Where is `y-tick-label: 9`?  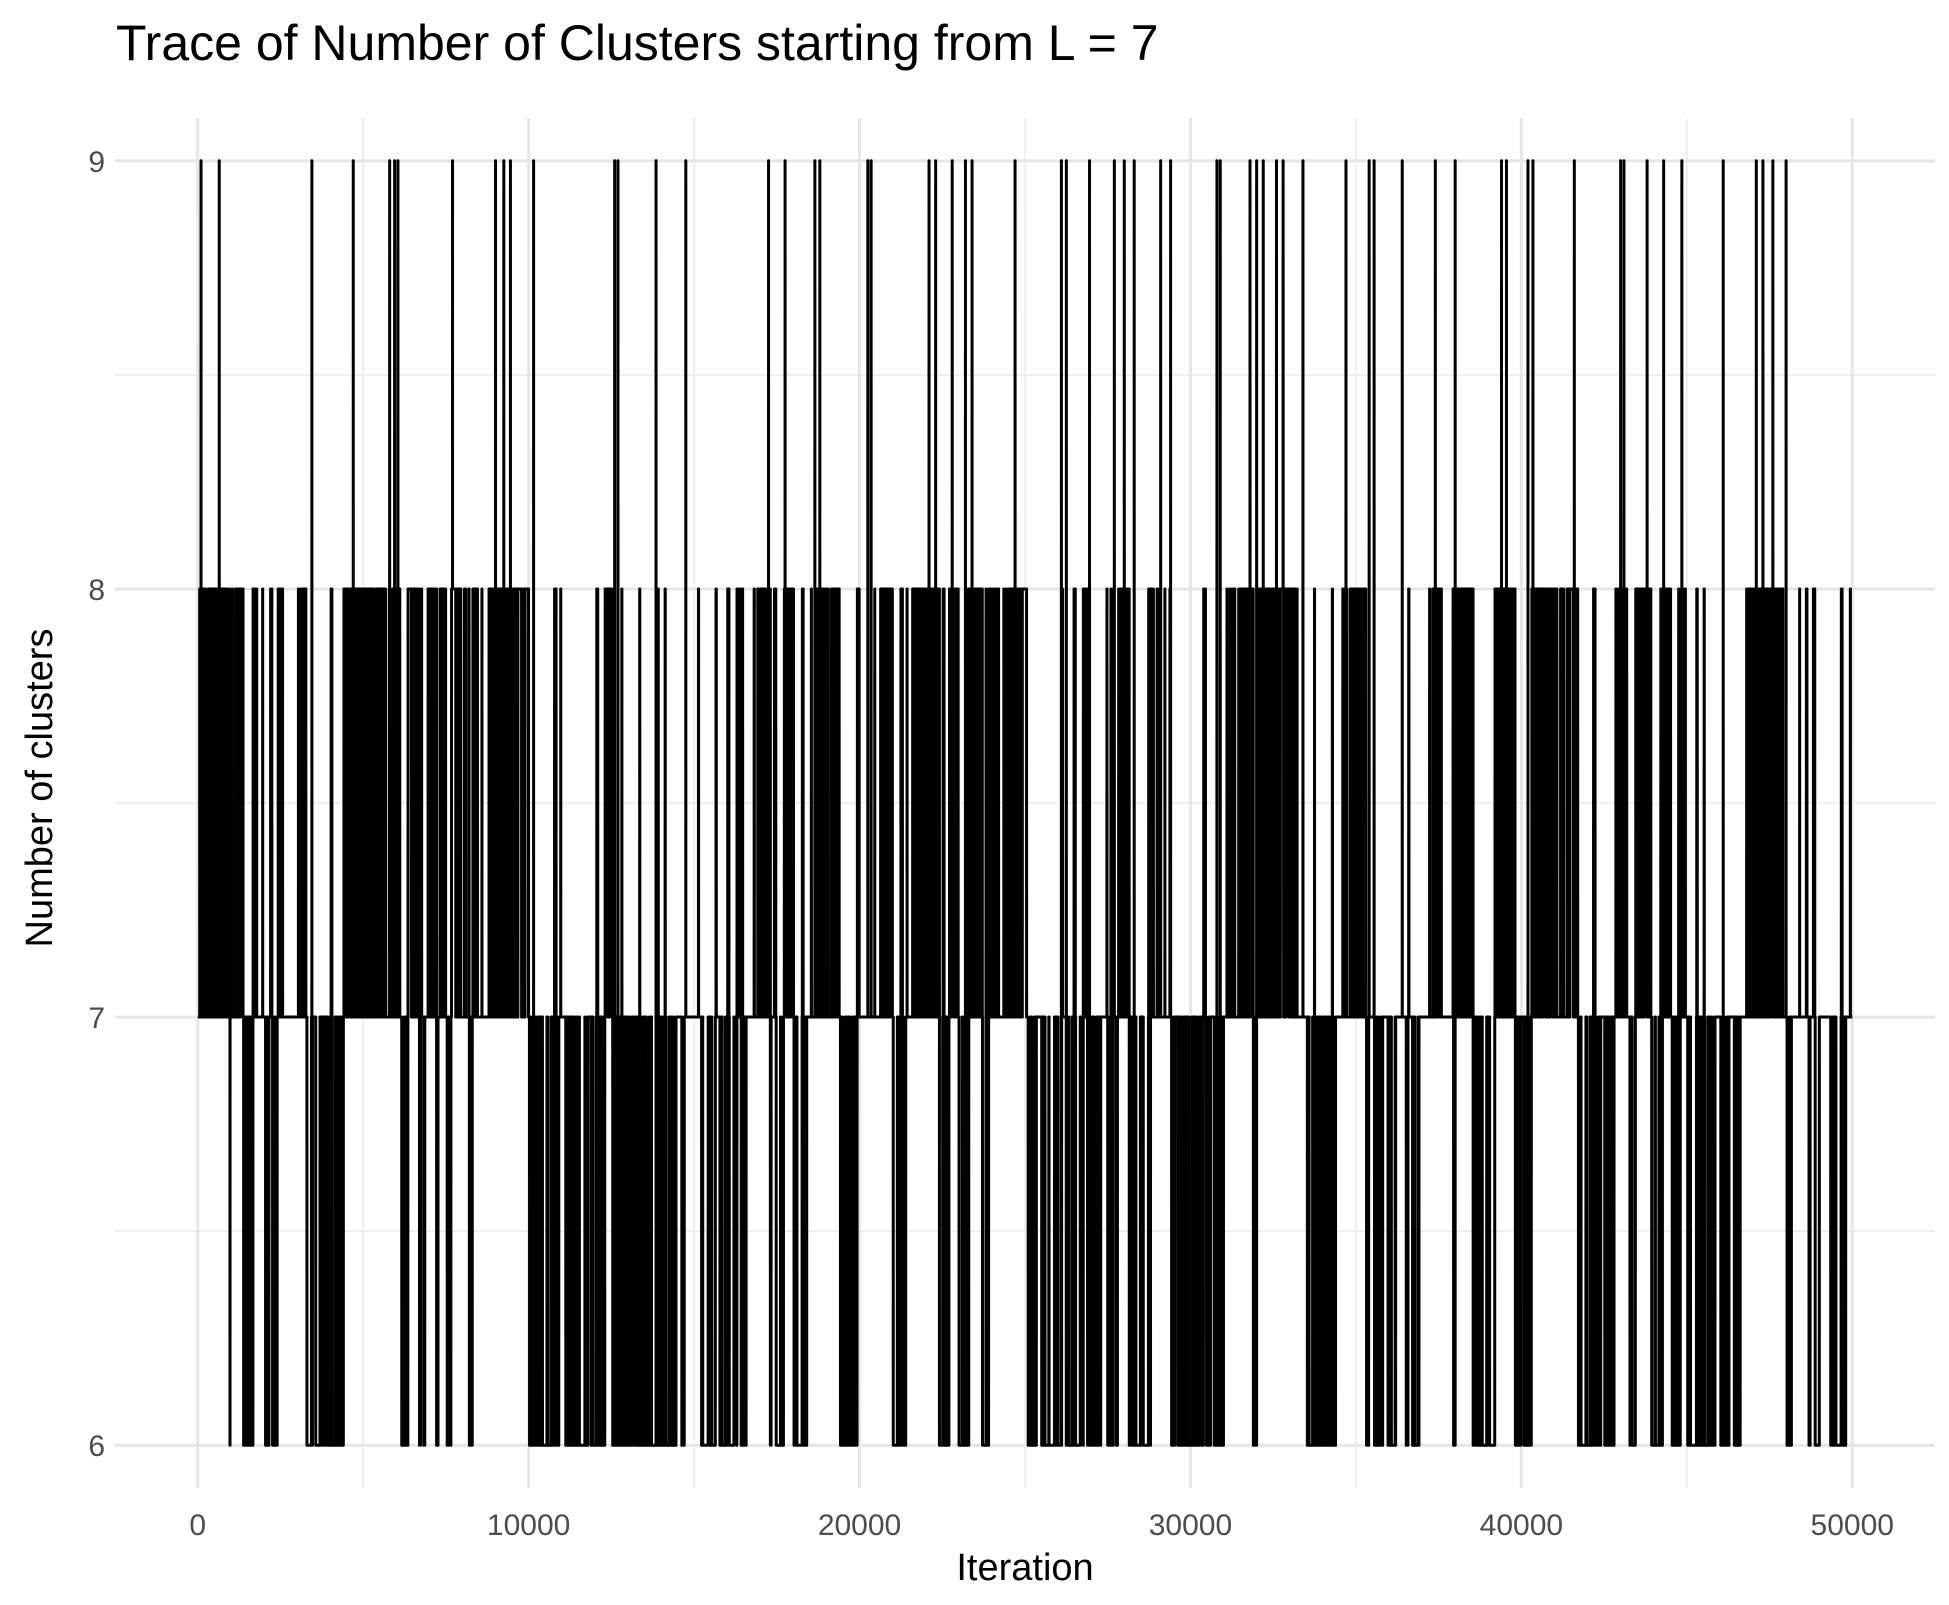
y-tick-label: 9 is located at coordinates (96, 162).